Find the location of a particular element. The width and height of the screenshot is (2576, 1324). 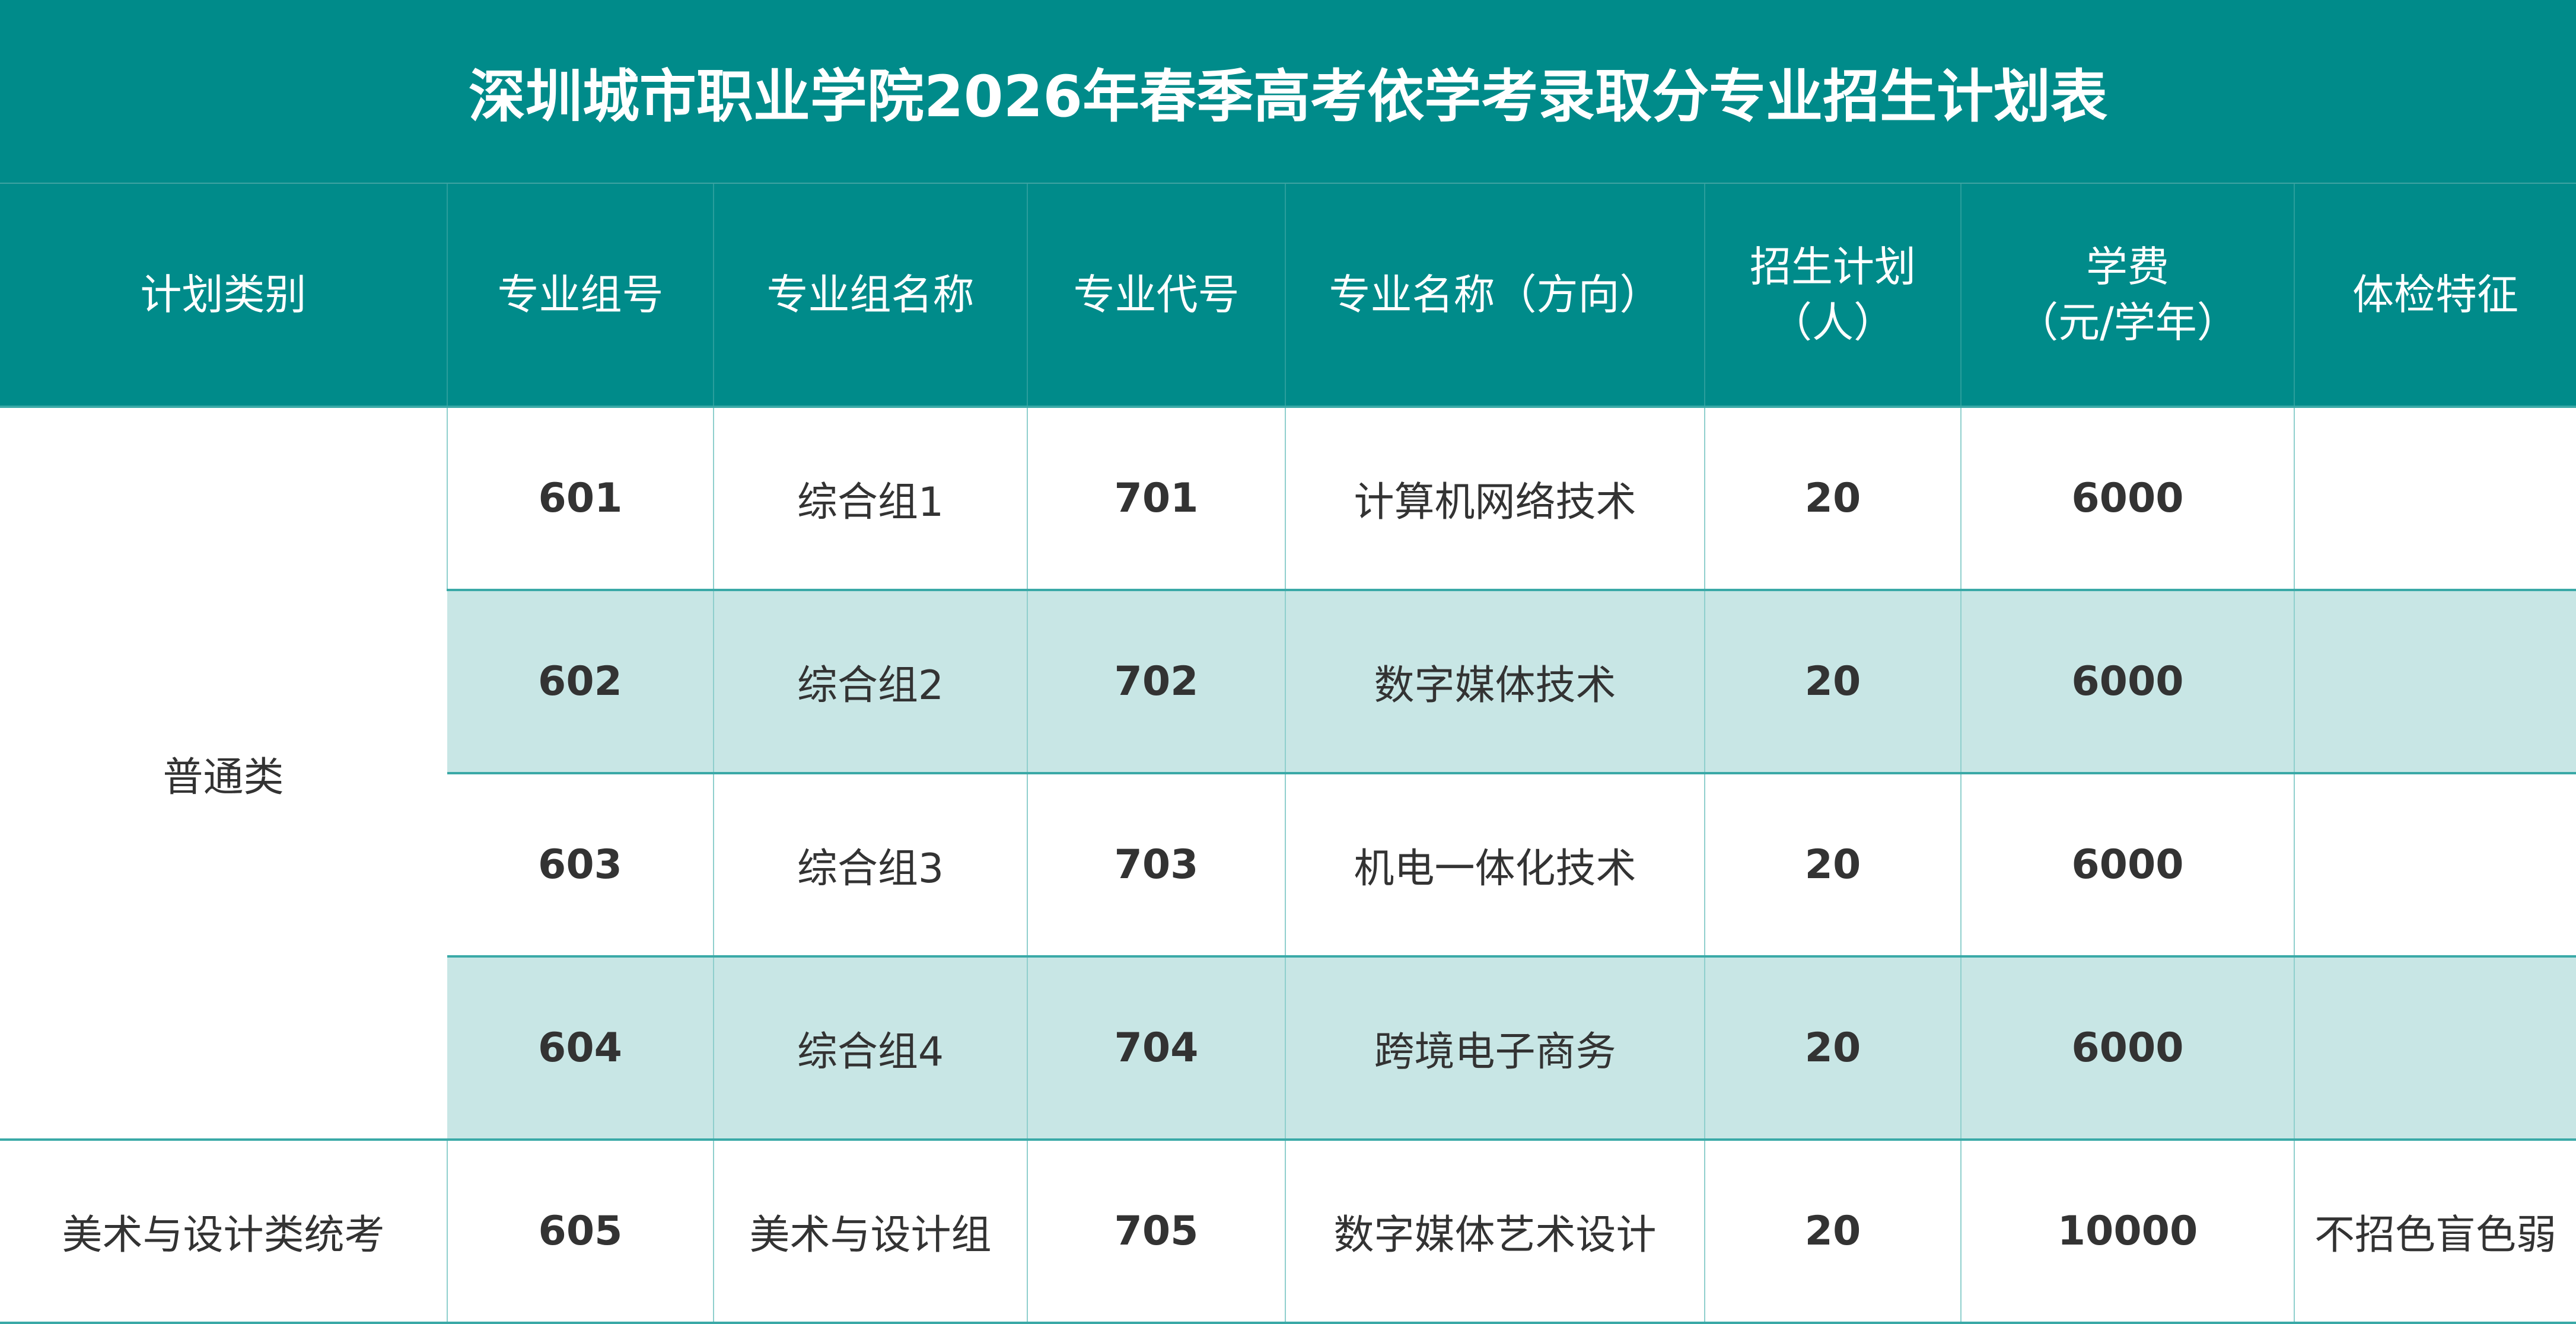

category-cell: 普通类 is located at coordinates (223, 773).